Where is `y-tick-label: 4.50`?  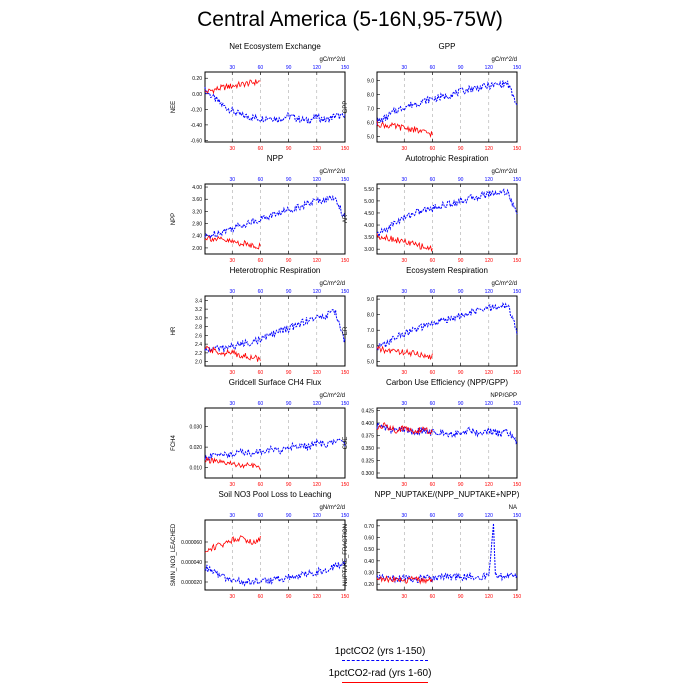 y-tick-label: 4.50 is located at coordinates (369, 214).